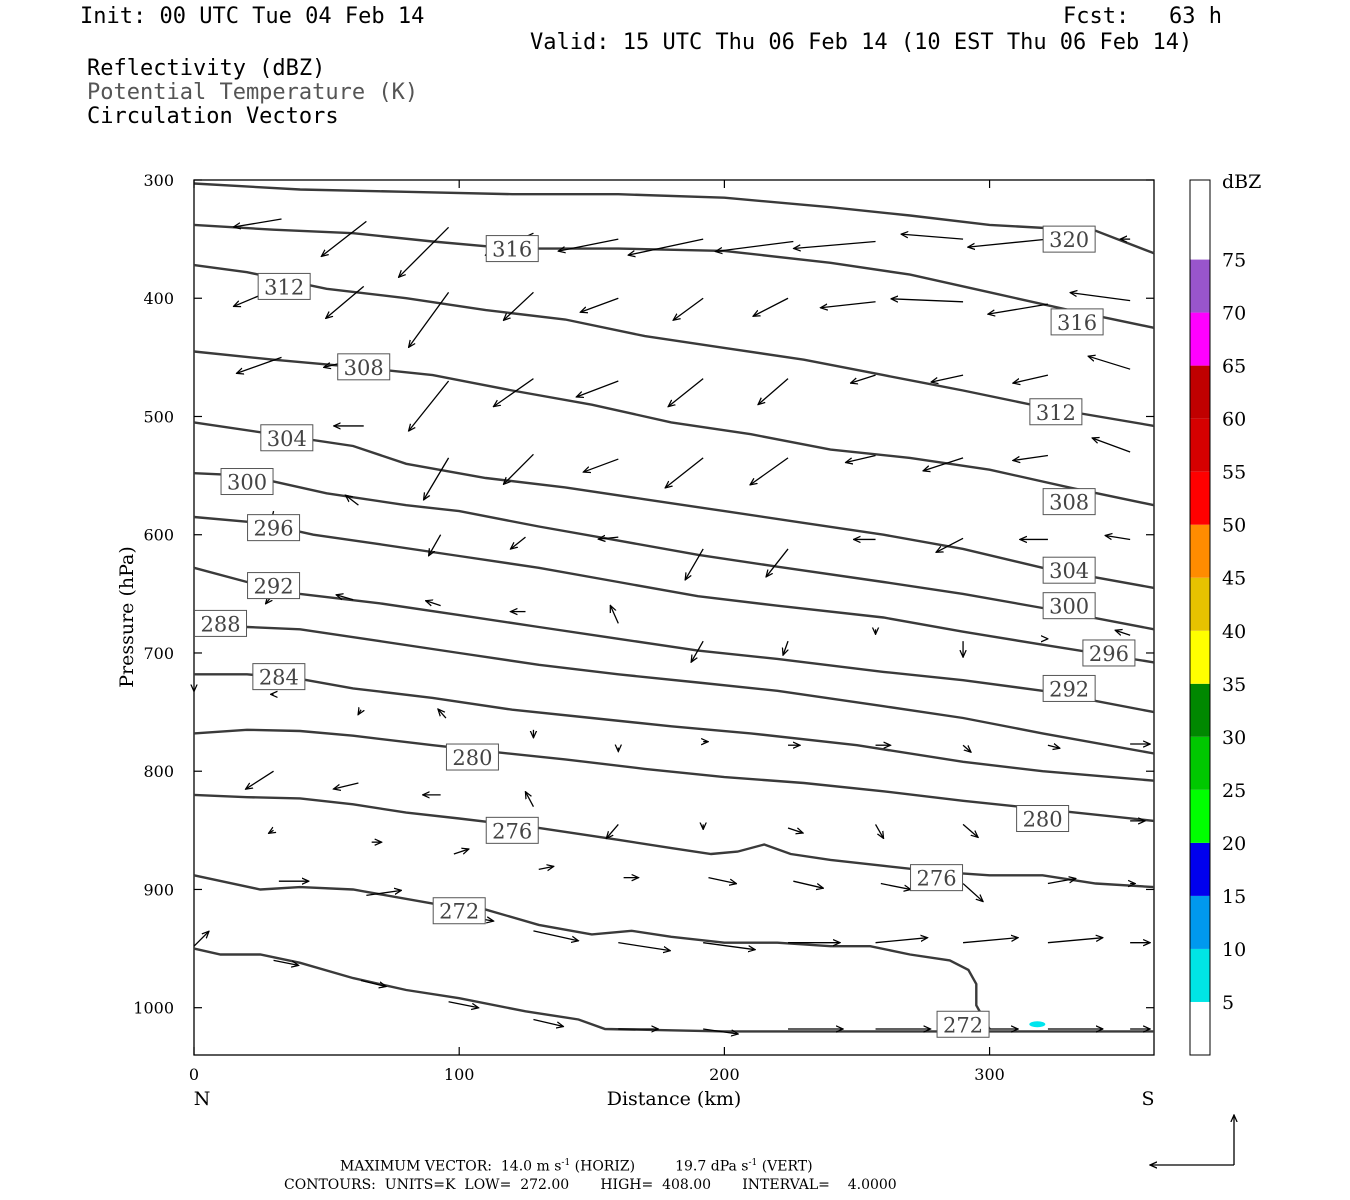 The height and width of the screenshot is (1200, 1350). I want to click on colorbar-tick-label: 20, so click(1234, 844).